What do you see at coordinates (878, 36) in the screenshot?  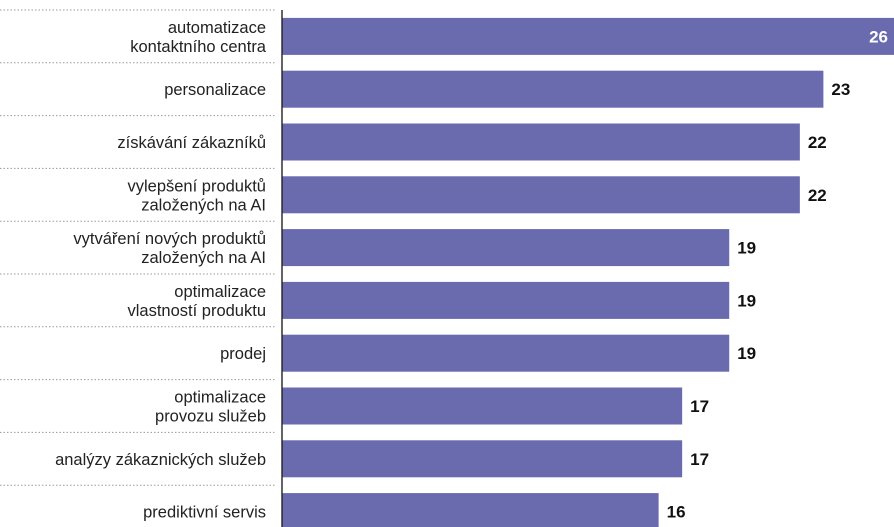 I see `value-label: 26` at bounding box center [878, 36].